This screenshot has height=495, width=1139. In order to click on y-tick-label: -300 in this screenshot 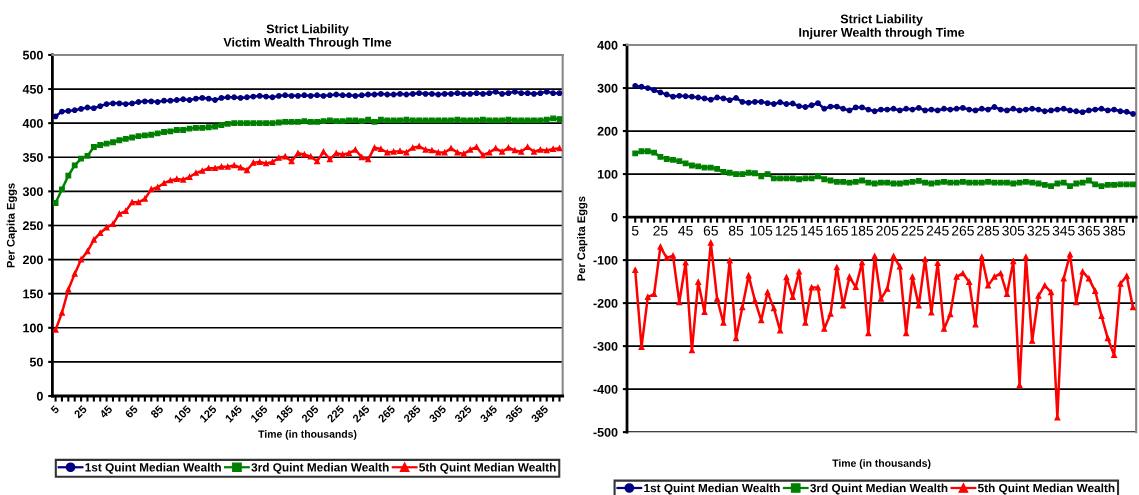, I will do `click(605, 346)`.